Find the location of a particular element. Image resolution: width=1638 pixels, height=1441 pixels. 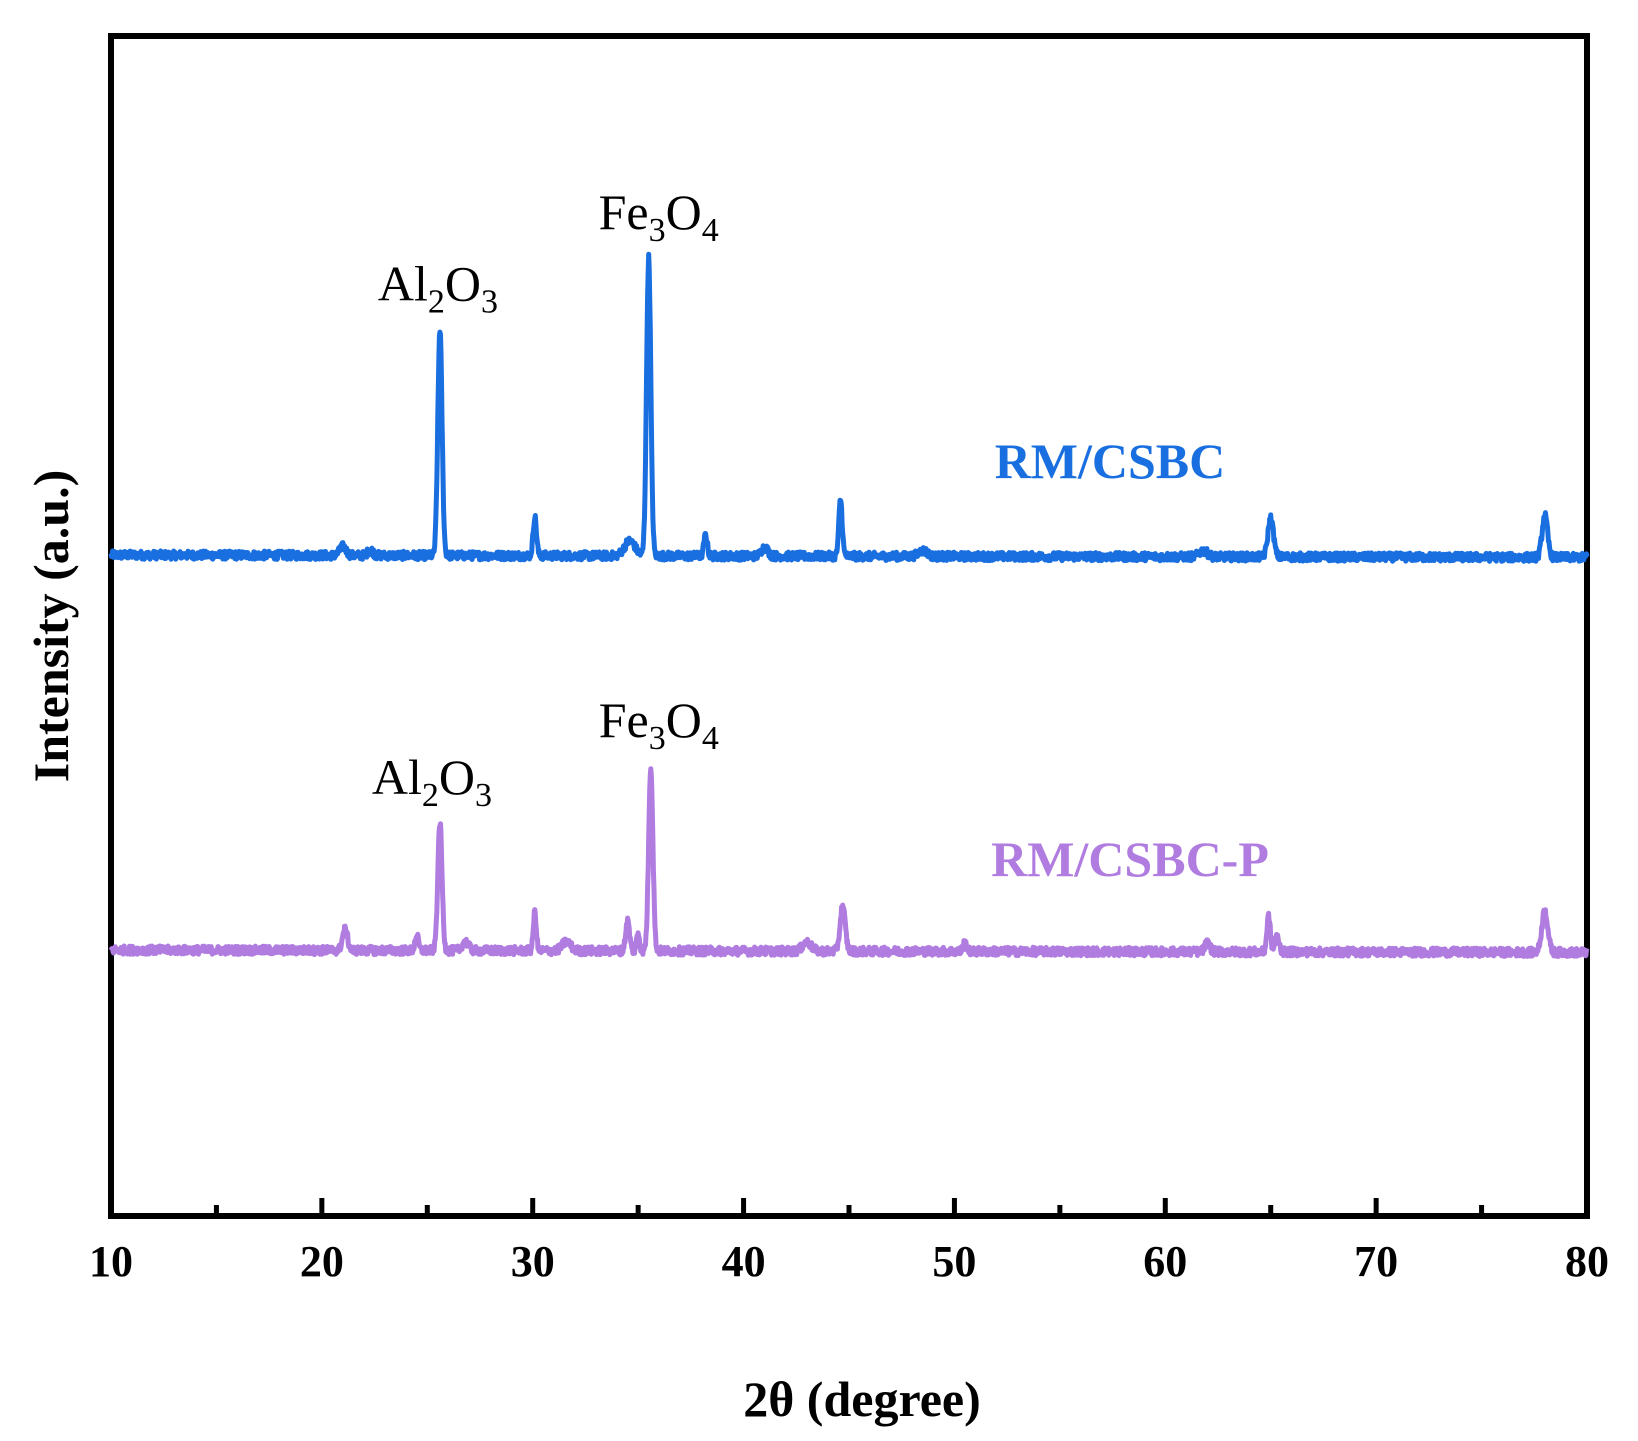

x-axis-title: 2θ (degree) is located at coordinates (862, 1399).